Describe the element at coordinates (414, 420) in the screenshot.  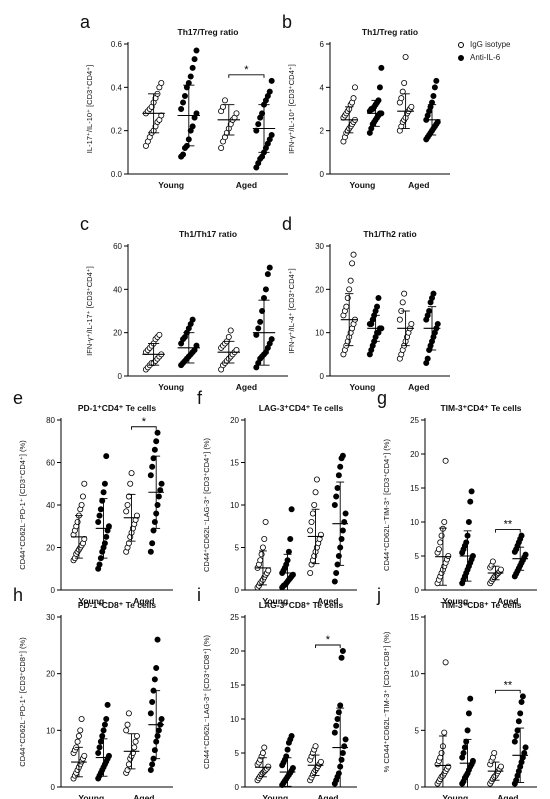
I see `panel-g-ytick-label-5: 25` at that location.